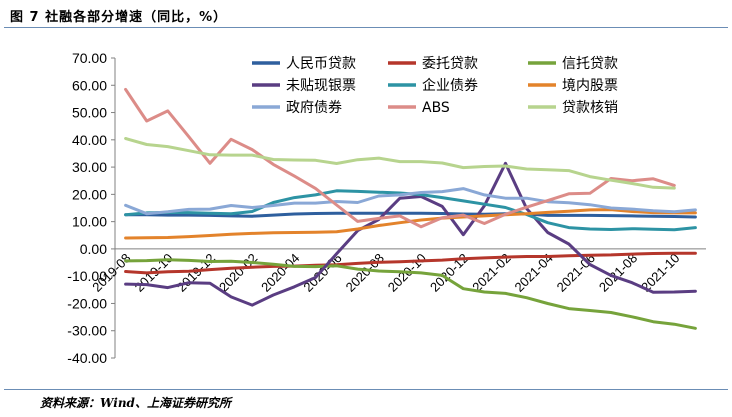 The image size is (732, 417). I want to click on y-tick-label: 30.00, so click(89, 167).